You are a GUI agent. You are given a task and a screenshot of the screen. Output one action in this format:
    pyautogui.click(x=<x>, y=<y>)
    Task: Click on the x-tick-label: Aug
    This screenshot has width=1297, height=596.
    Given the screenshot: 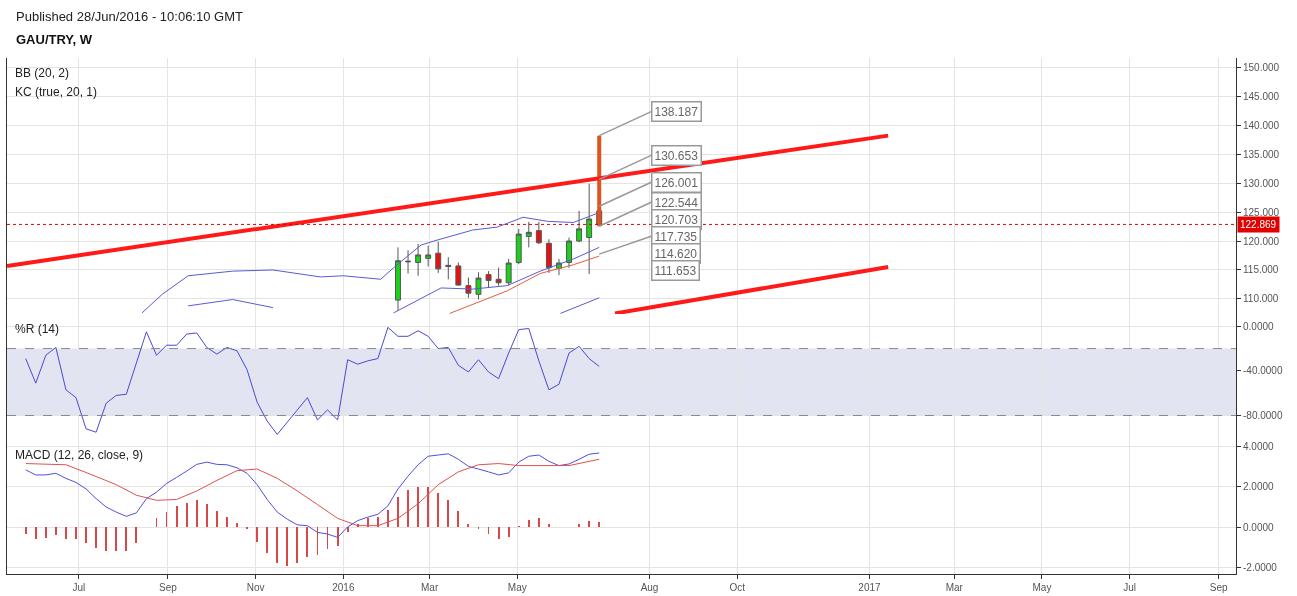 What is the action you would take?
    pyautogui.click(x=649, y=587)
    